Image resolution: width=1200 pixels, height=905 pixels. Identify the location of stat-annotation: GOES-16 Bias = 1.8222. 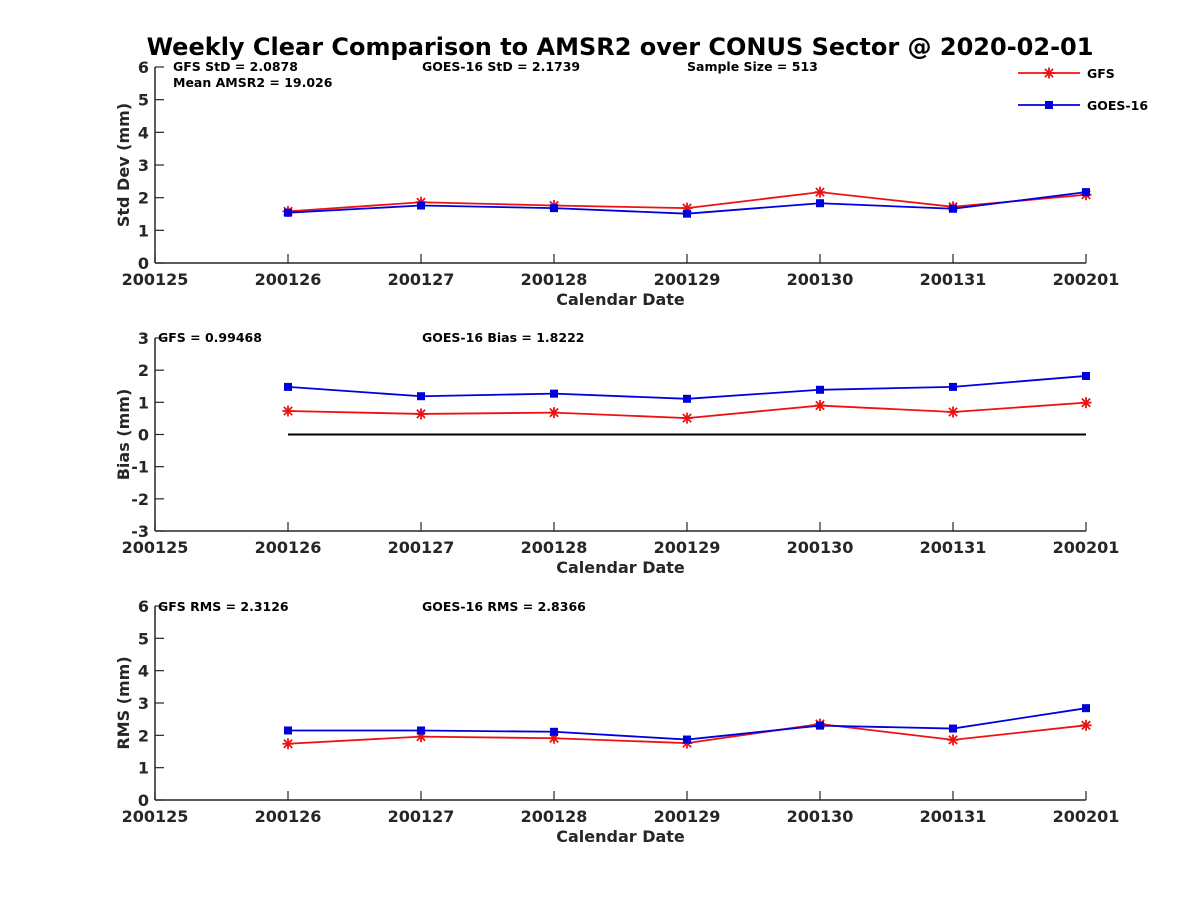
(503, 337).